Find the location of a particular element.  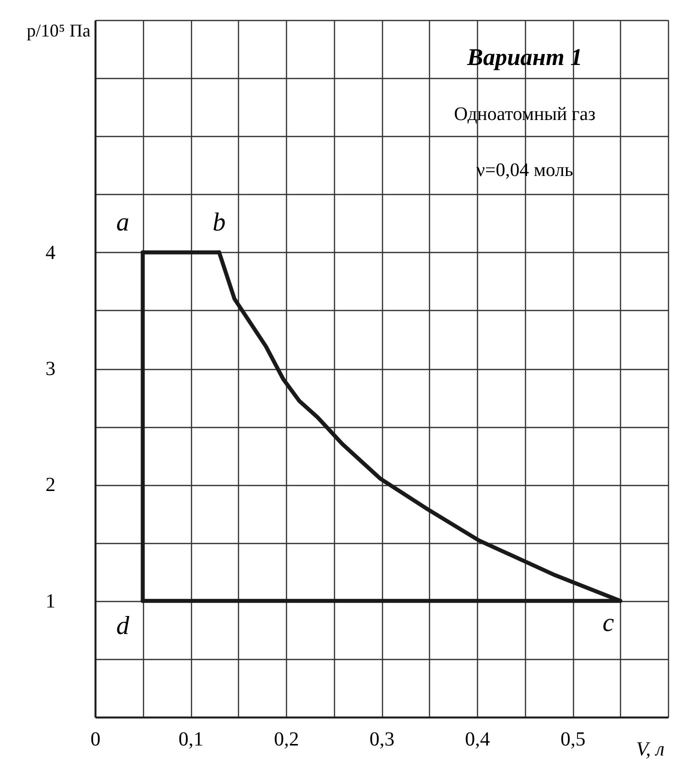

x-tick-label: 0,1 is located at coordinates (191, 739).